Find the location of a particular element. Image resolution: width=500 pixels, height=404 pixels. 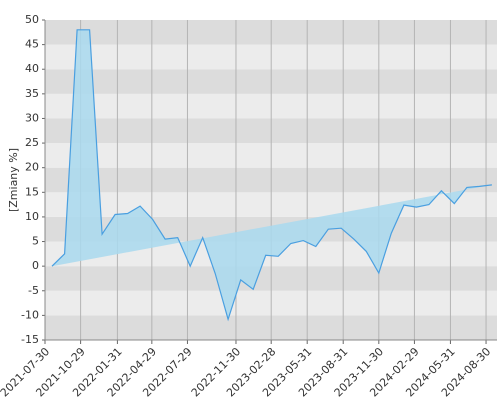

y-tick-label: 20 is located at coordinates (32, 167).